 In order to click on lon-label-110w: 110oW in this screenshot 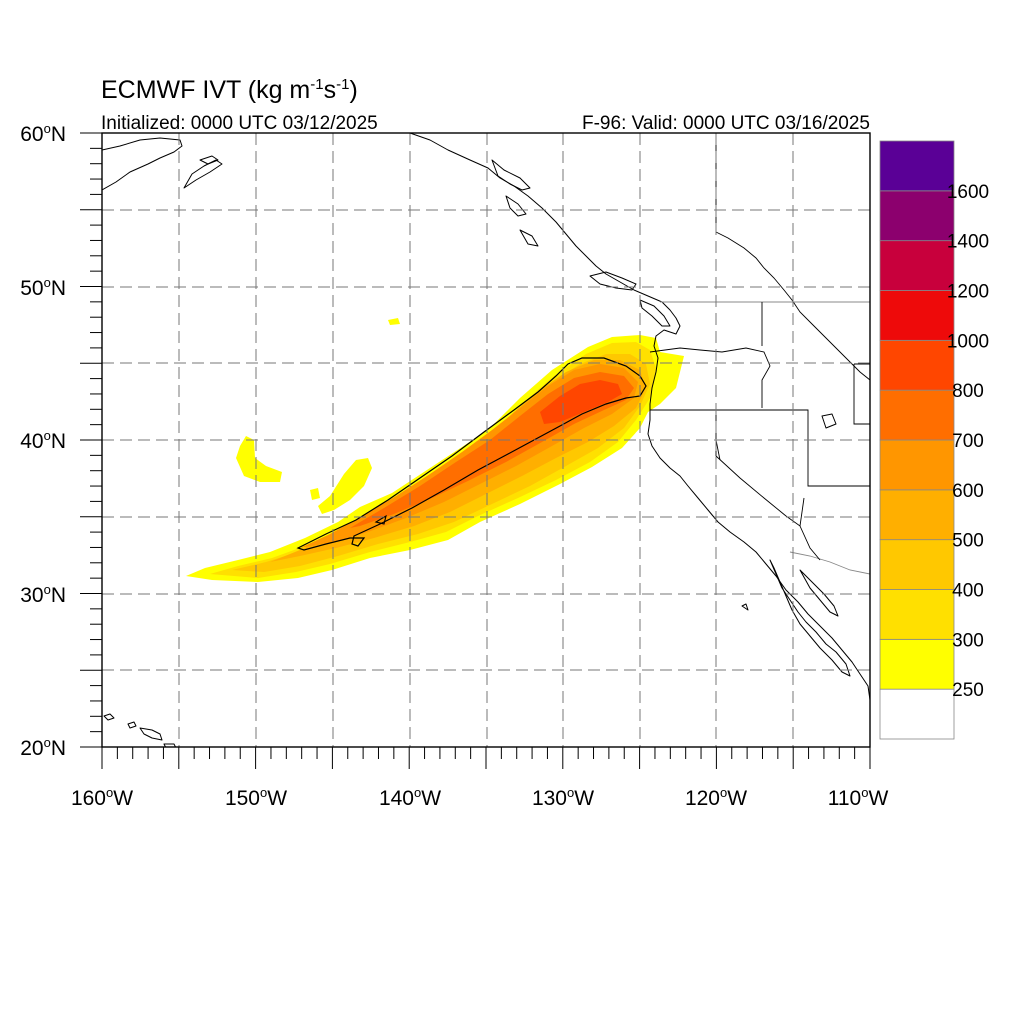, I will do `click(858, 797)`.